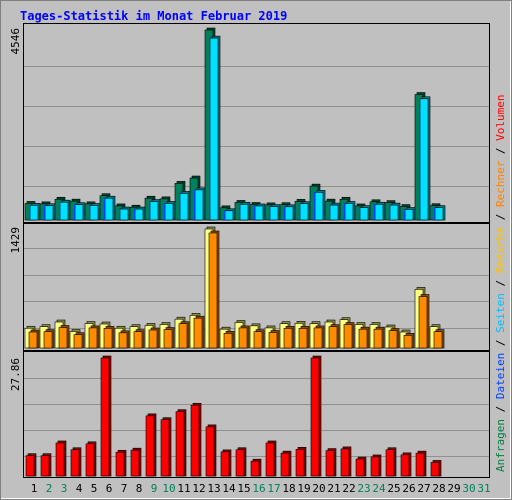  What do you see at coordinates (15, 41) in the screenshot?
I see `panel-top-ymax-label: 4546` at bounding box center [15, 41].